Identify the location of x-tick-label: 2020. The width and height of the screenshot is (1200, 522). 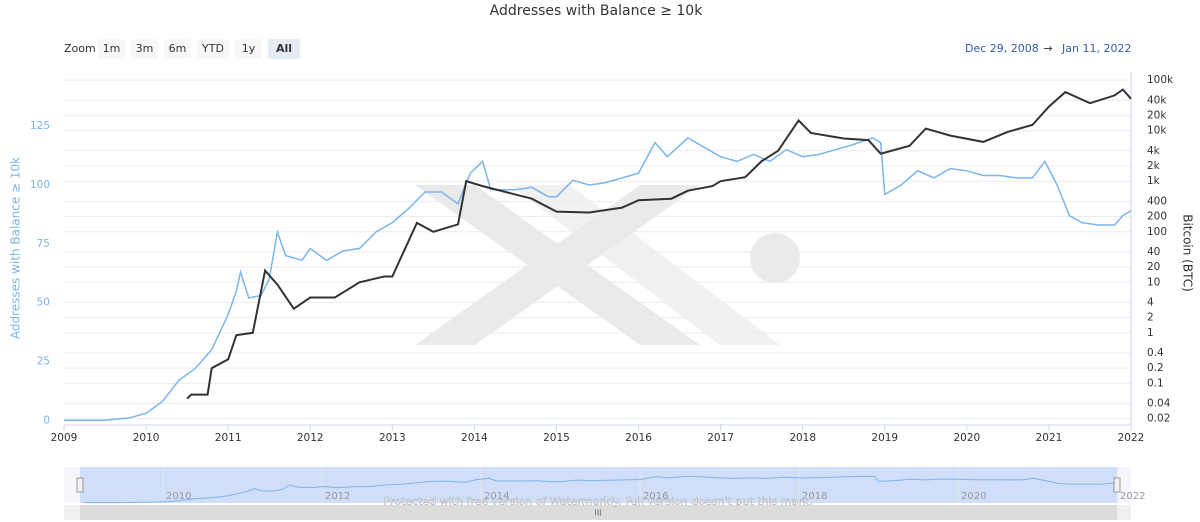
(966, 438).